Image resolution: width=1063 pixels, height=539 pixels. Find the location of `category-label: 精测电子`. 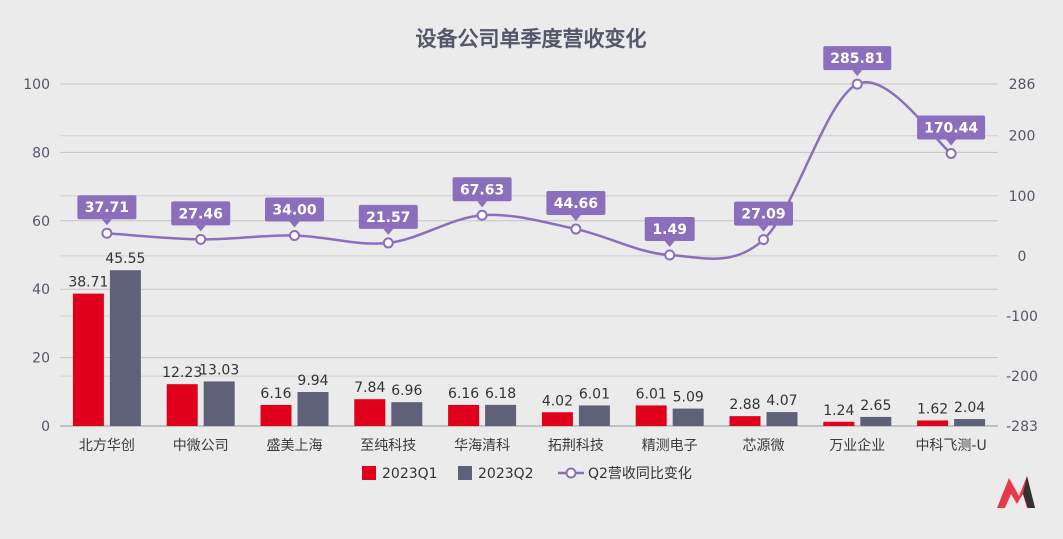

category-label: 精测电子 is located at coordinates (670, 446).